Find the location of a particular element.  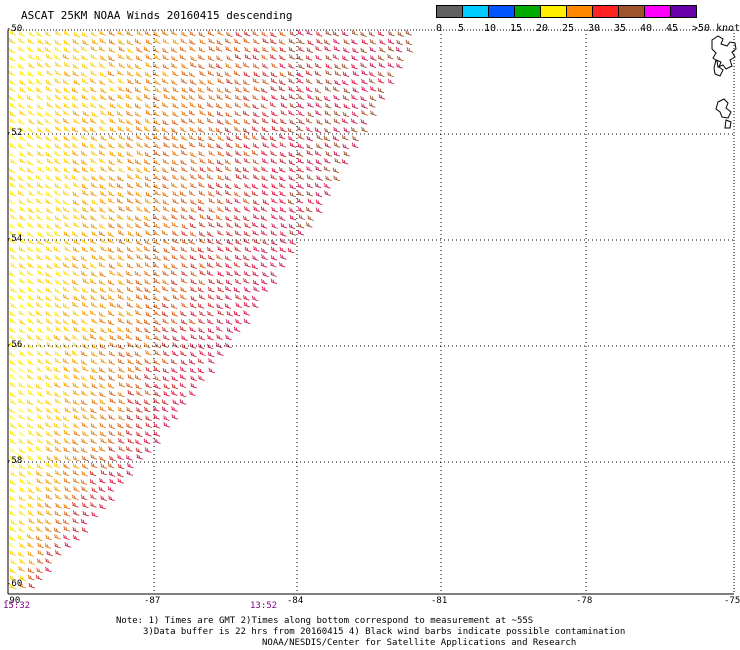

lat-label: -58 is located at coordinates (14, 461).